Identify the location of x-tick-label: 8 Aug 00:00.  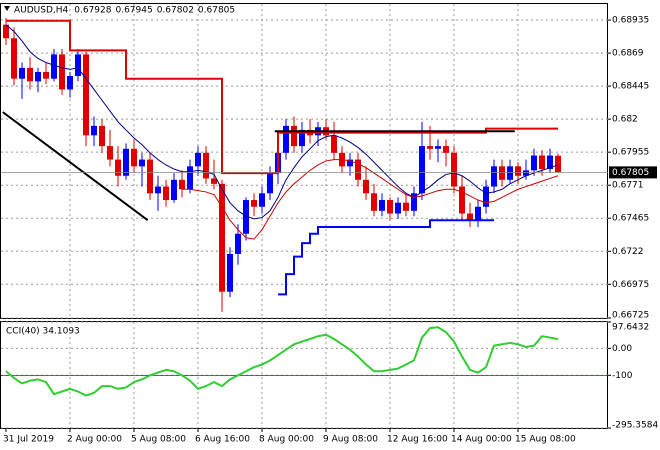
(286, 440).